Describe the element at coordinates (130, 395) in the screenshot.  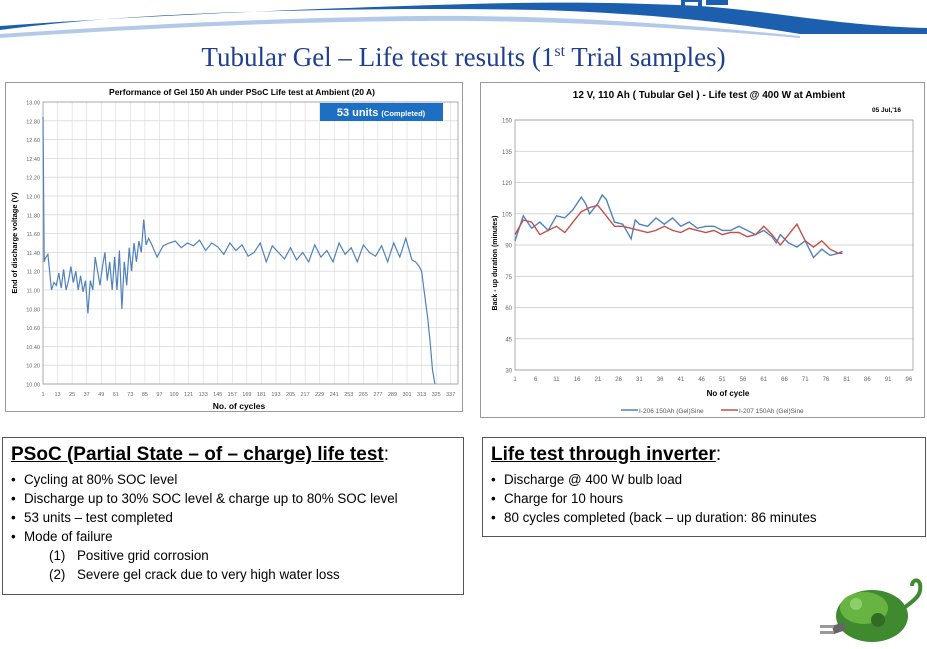
I see `x-tick-label: 73` at that location.